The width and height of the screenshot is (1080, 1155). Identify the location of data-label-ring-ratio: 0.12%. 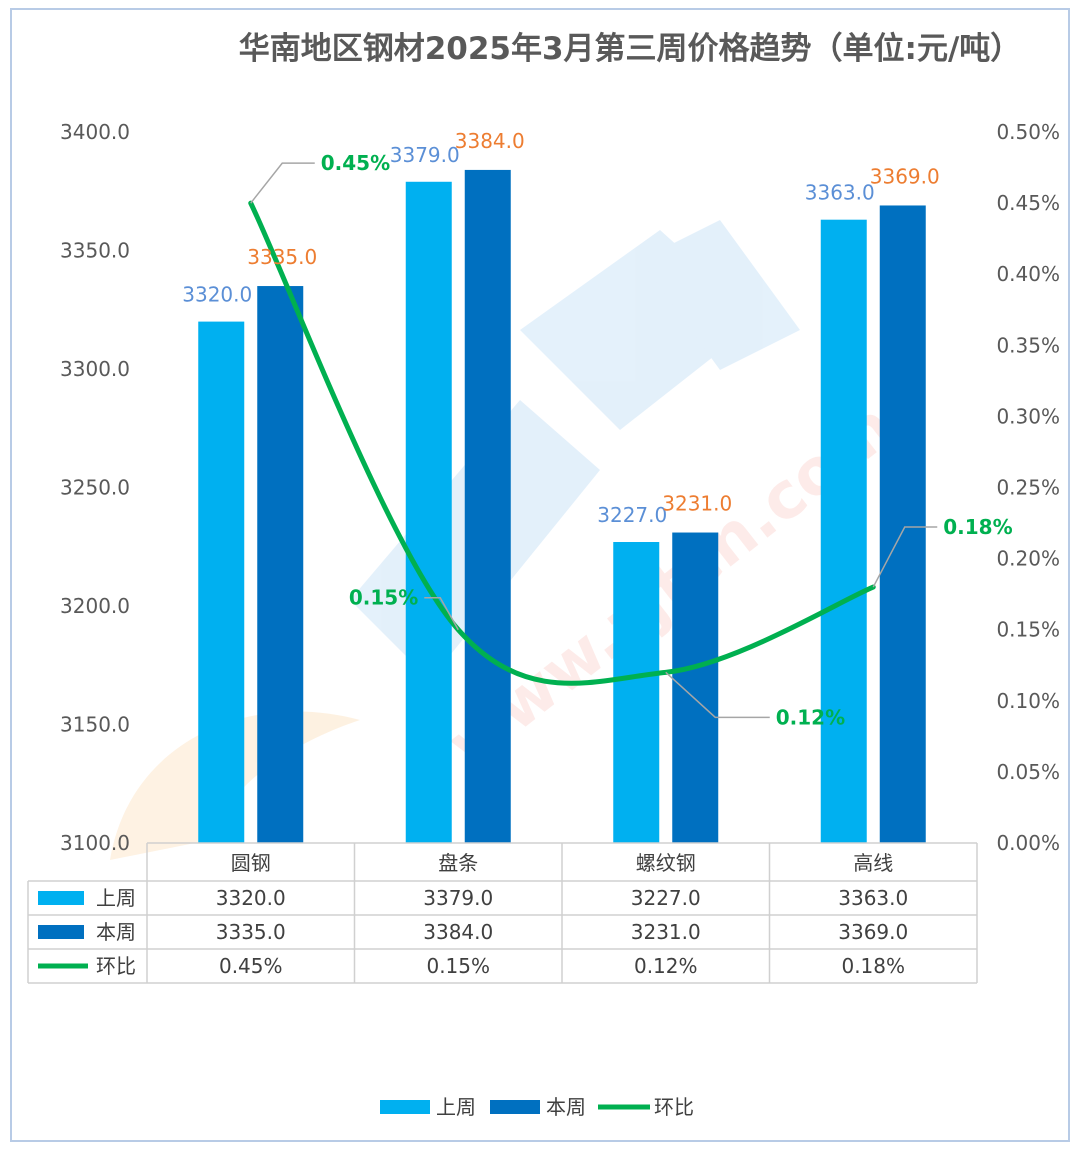
(810, 717).